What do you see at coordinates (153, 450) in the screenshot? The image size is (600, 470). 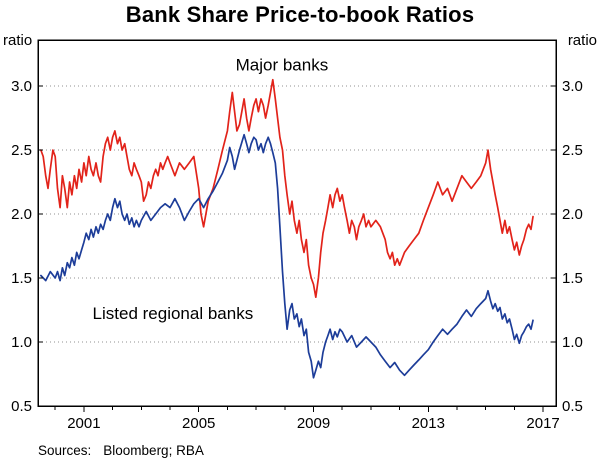 I see `source-value: Bloomberg; RBA` at bounding box center [153, 450].